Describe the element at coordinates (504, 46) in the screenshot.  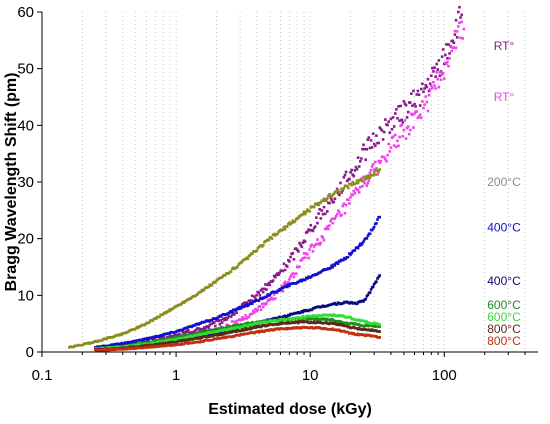
I see `series-label: RT°` at that location.